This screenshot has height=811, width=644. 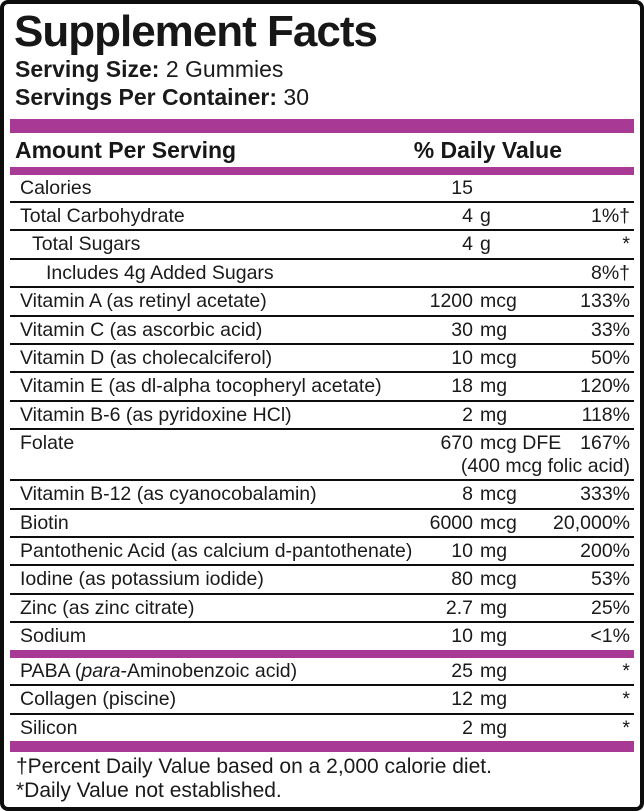 What do you see at coordinates (126, 149) in the screenshot?
I see `column-header-amount: Amount Per Serving` at bounding box center [126, 149].